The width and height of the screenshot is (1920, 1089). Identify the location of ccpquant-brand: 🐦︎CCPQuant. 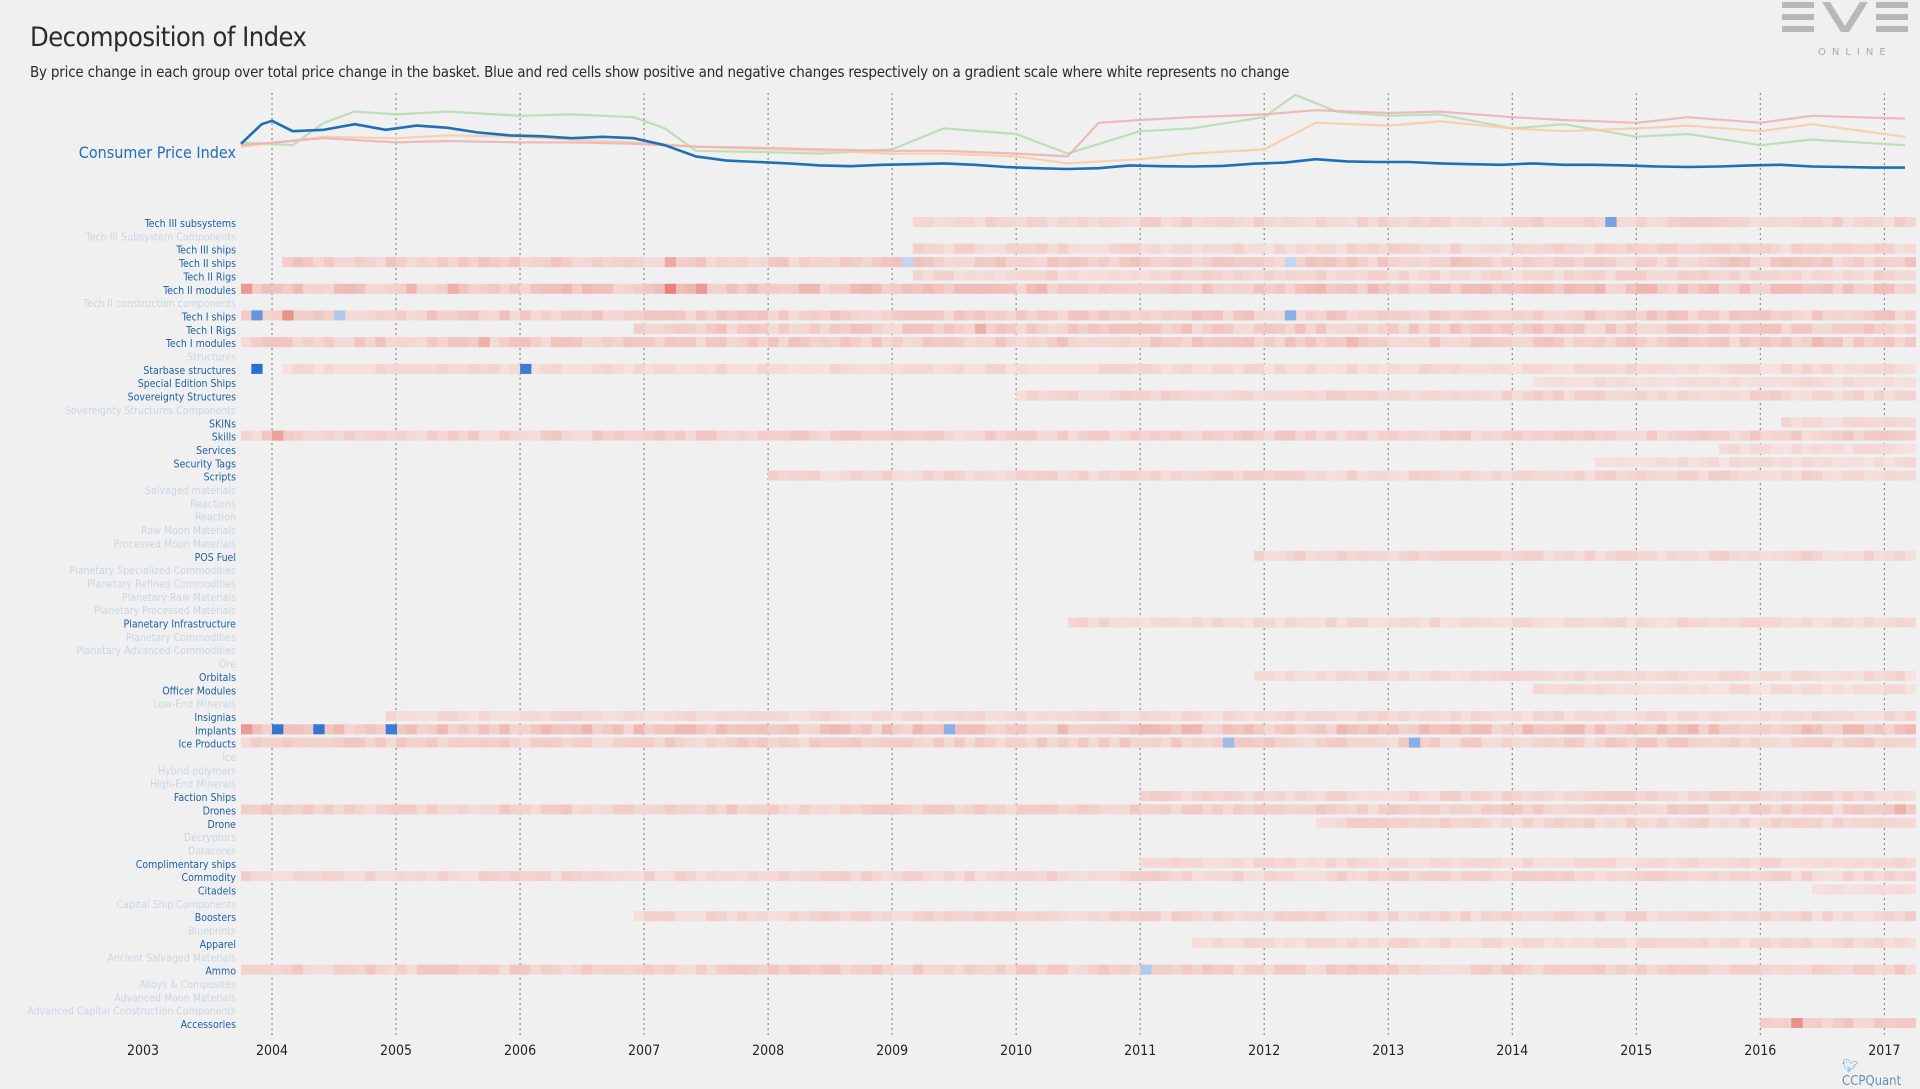
(1881, 1074).